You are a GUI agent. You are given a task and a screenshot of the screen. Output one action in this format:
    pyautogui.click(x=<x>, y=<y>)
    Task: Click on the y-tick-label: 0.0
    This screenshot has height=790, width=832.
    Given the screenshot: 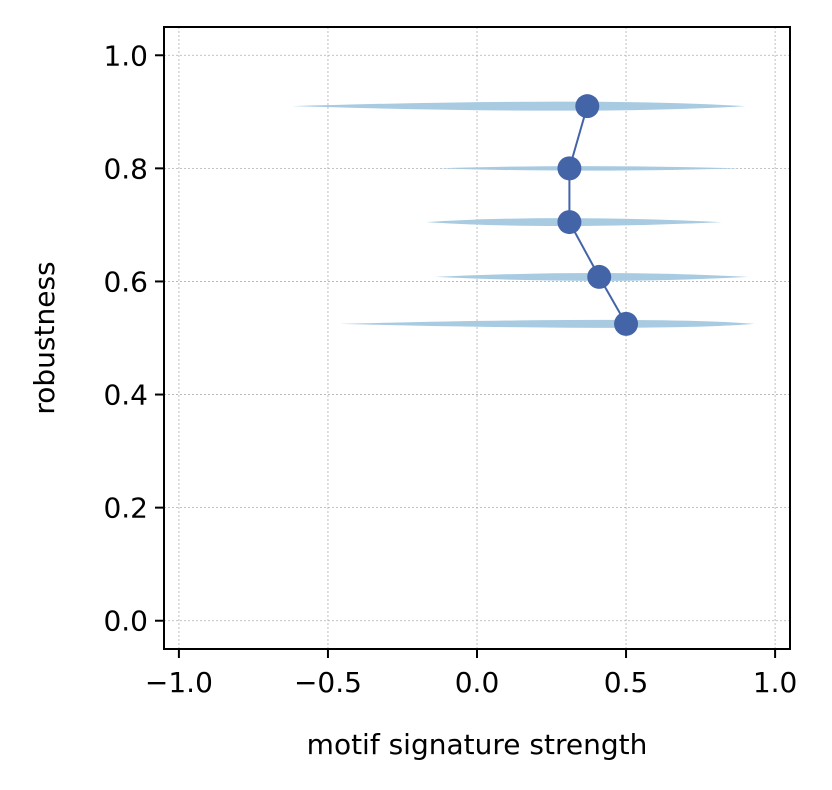 What is the action you would take?
    pyautogui.click(x=125, y=621)
    